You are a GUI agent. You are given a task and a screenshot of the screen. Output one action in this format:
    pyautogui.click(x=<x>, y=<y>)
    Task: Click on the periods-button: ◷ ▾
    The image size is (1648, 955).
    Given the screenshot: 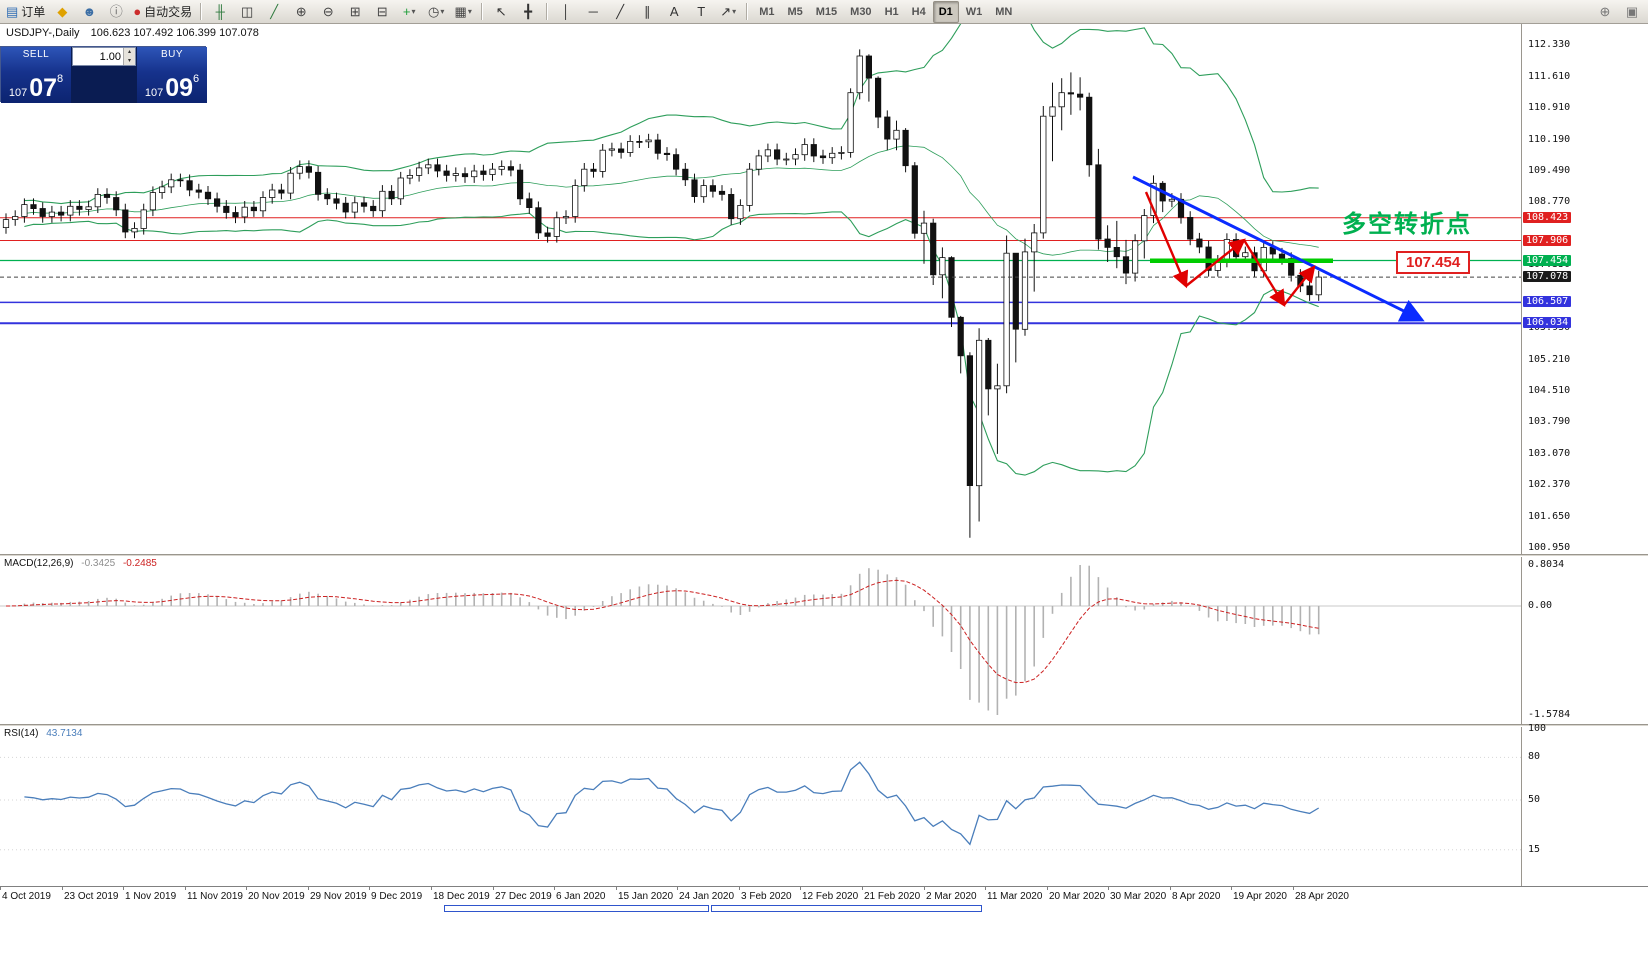 What is the action you would take?
    pyautogui.click(x=436, y=12)
    